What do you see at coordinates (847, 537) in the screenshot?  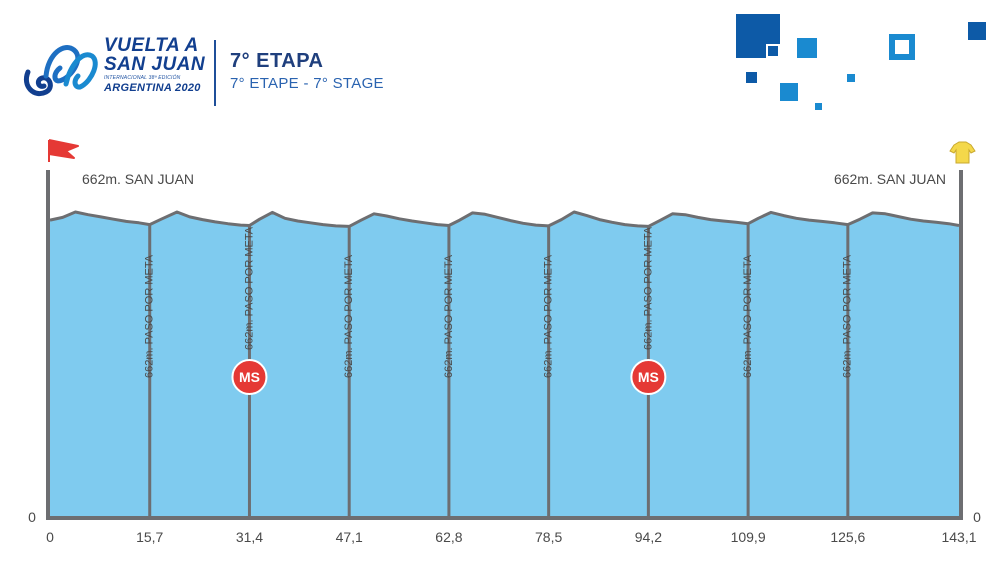 I see `x-tick-label: 125,6` at bounding box center [847, 537].